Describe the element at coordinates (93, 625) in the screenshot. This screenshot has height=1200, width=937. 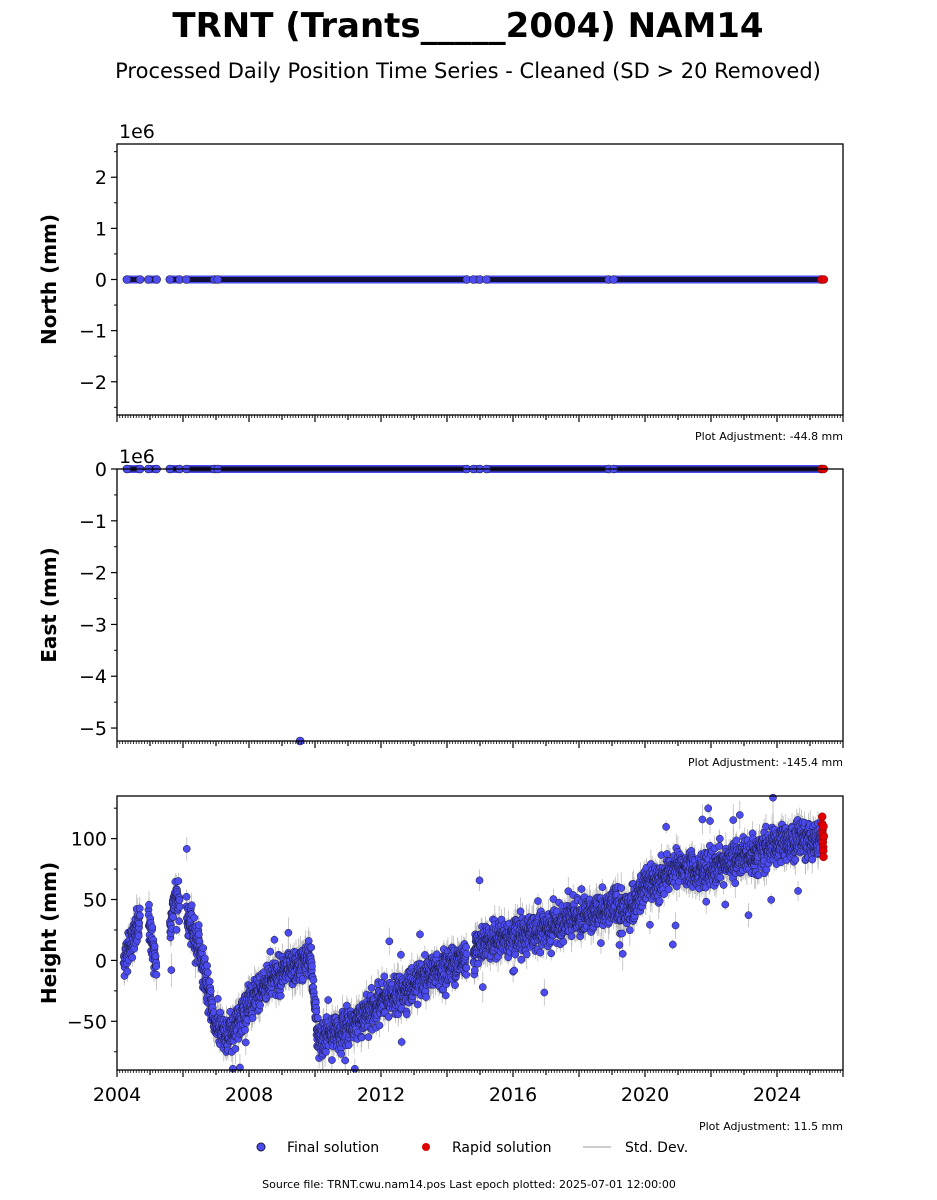
I see `ytick-label: −3` at that location.